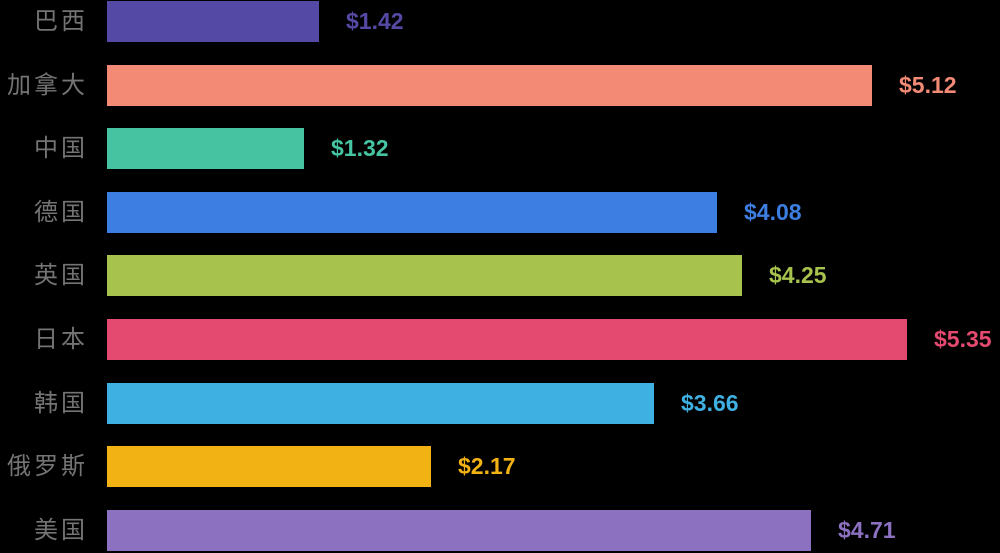  I want to click on value-label: $3.66, so click(710, 402).